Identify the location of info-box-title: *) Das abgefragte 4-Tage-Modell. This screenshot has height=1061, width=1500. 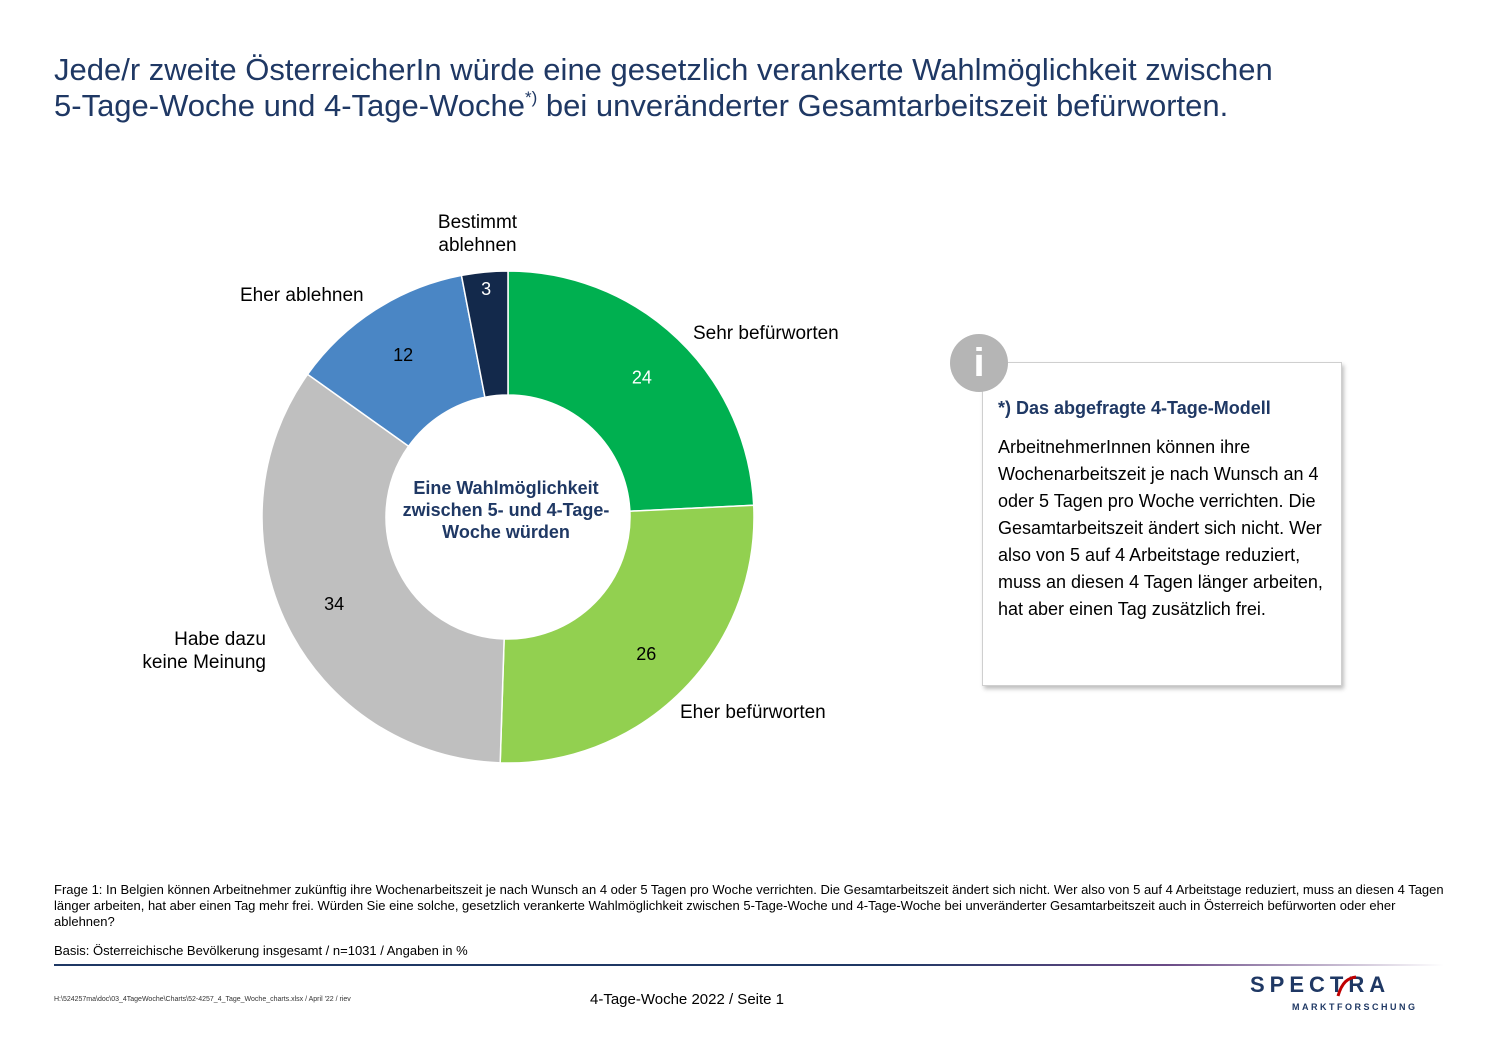
(1134, 408).